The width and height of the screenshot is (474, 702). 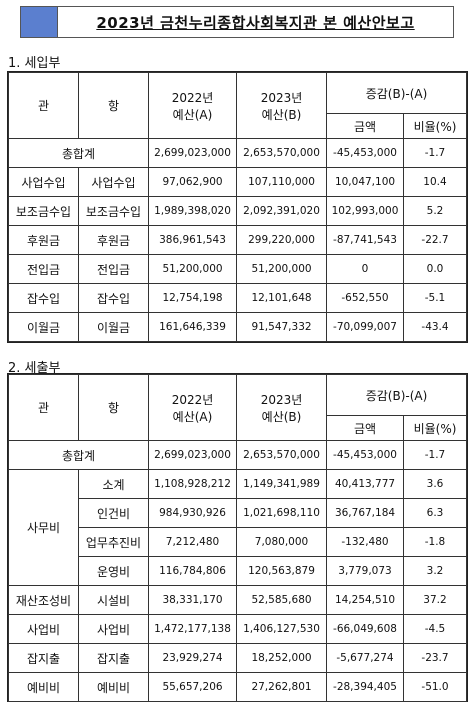 I want to click on row-2023: 1,406,127,530, so click(x=281, y=629).